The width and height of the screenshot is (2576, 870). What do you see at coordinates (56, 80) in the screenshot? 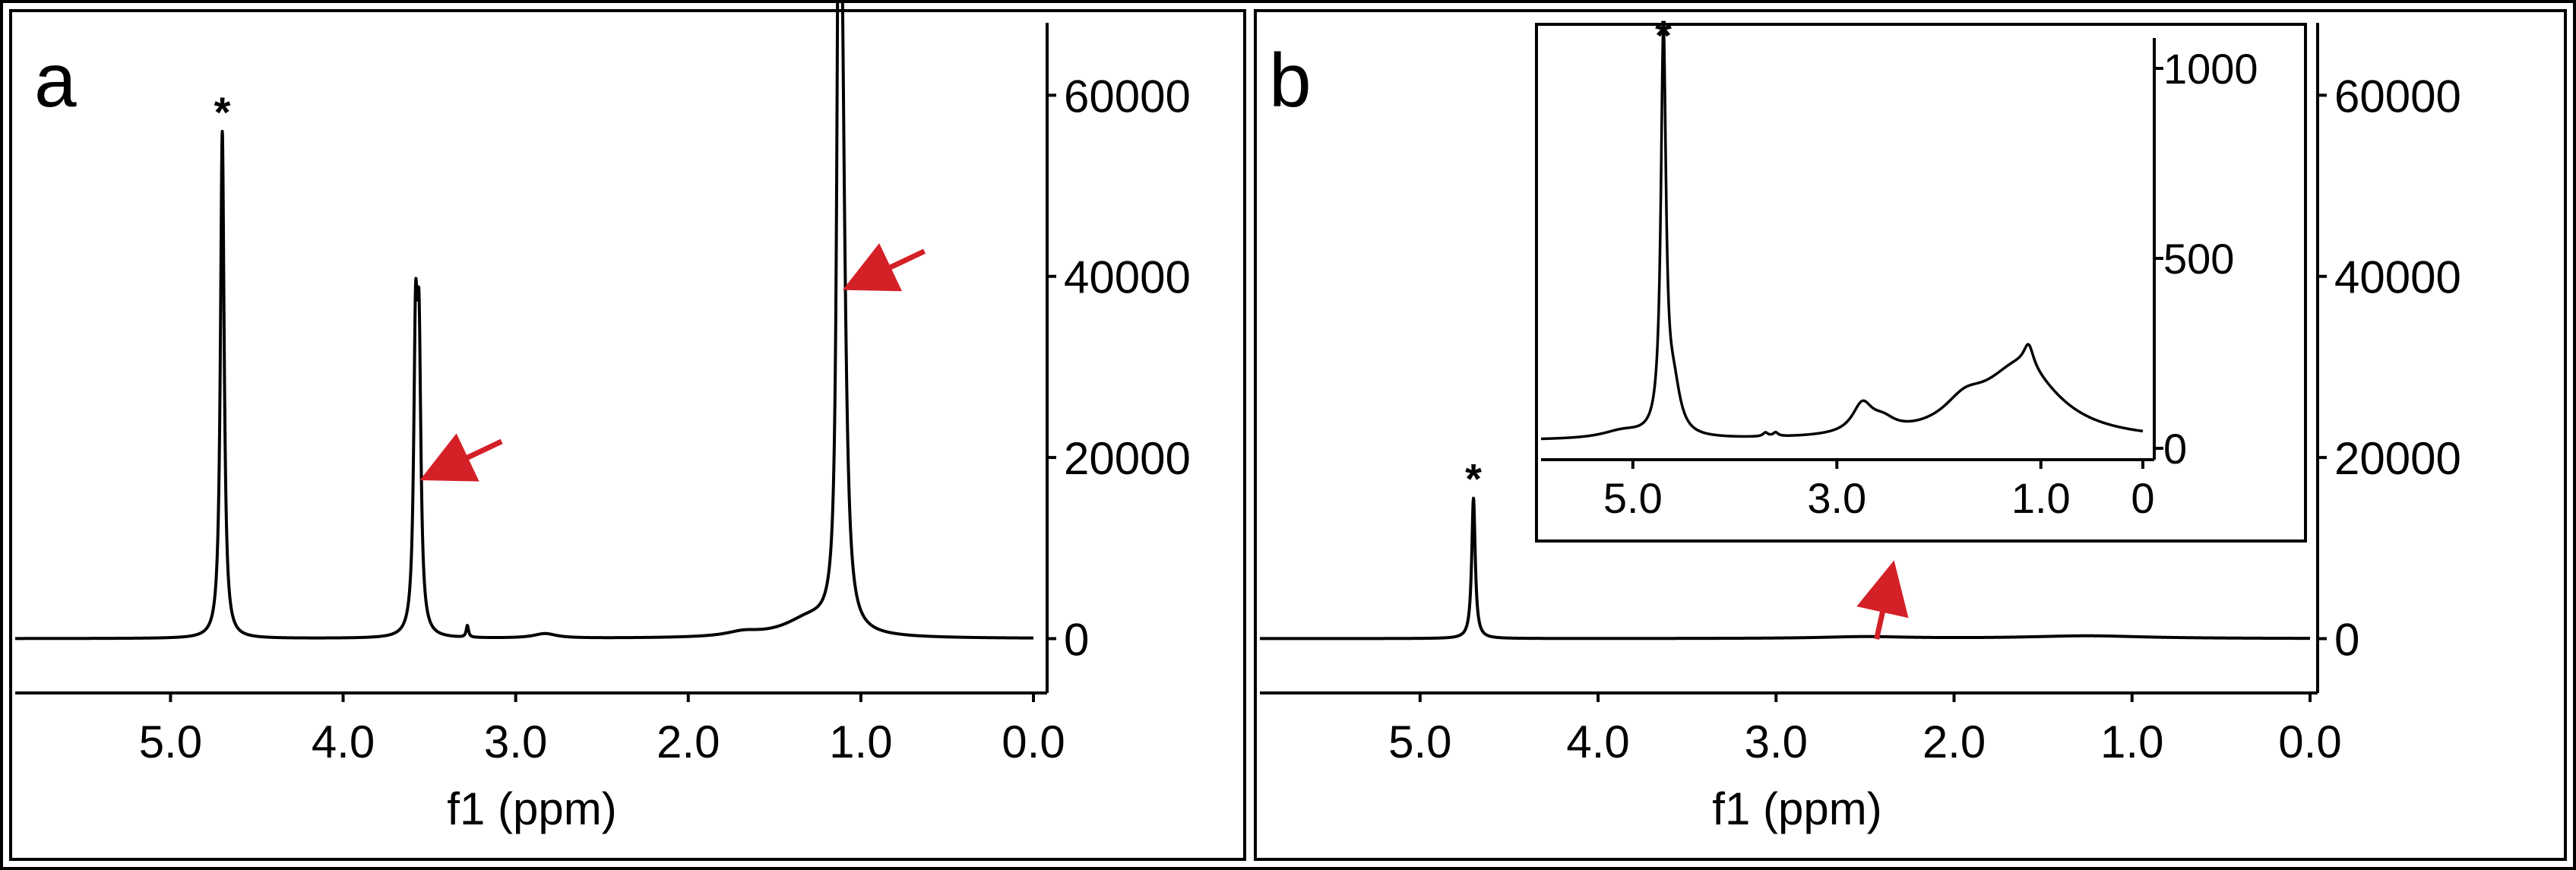
I see `panel-a-label: a` at bounding box center [56, 80].